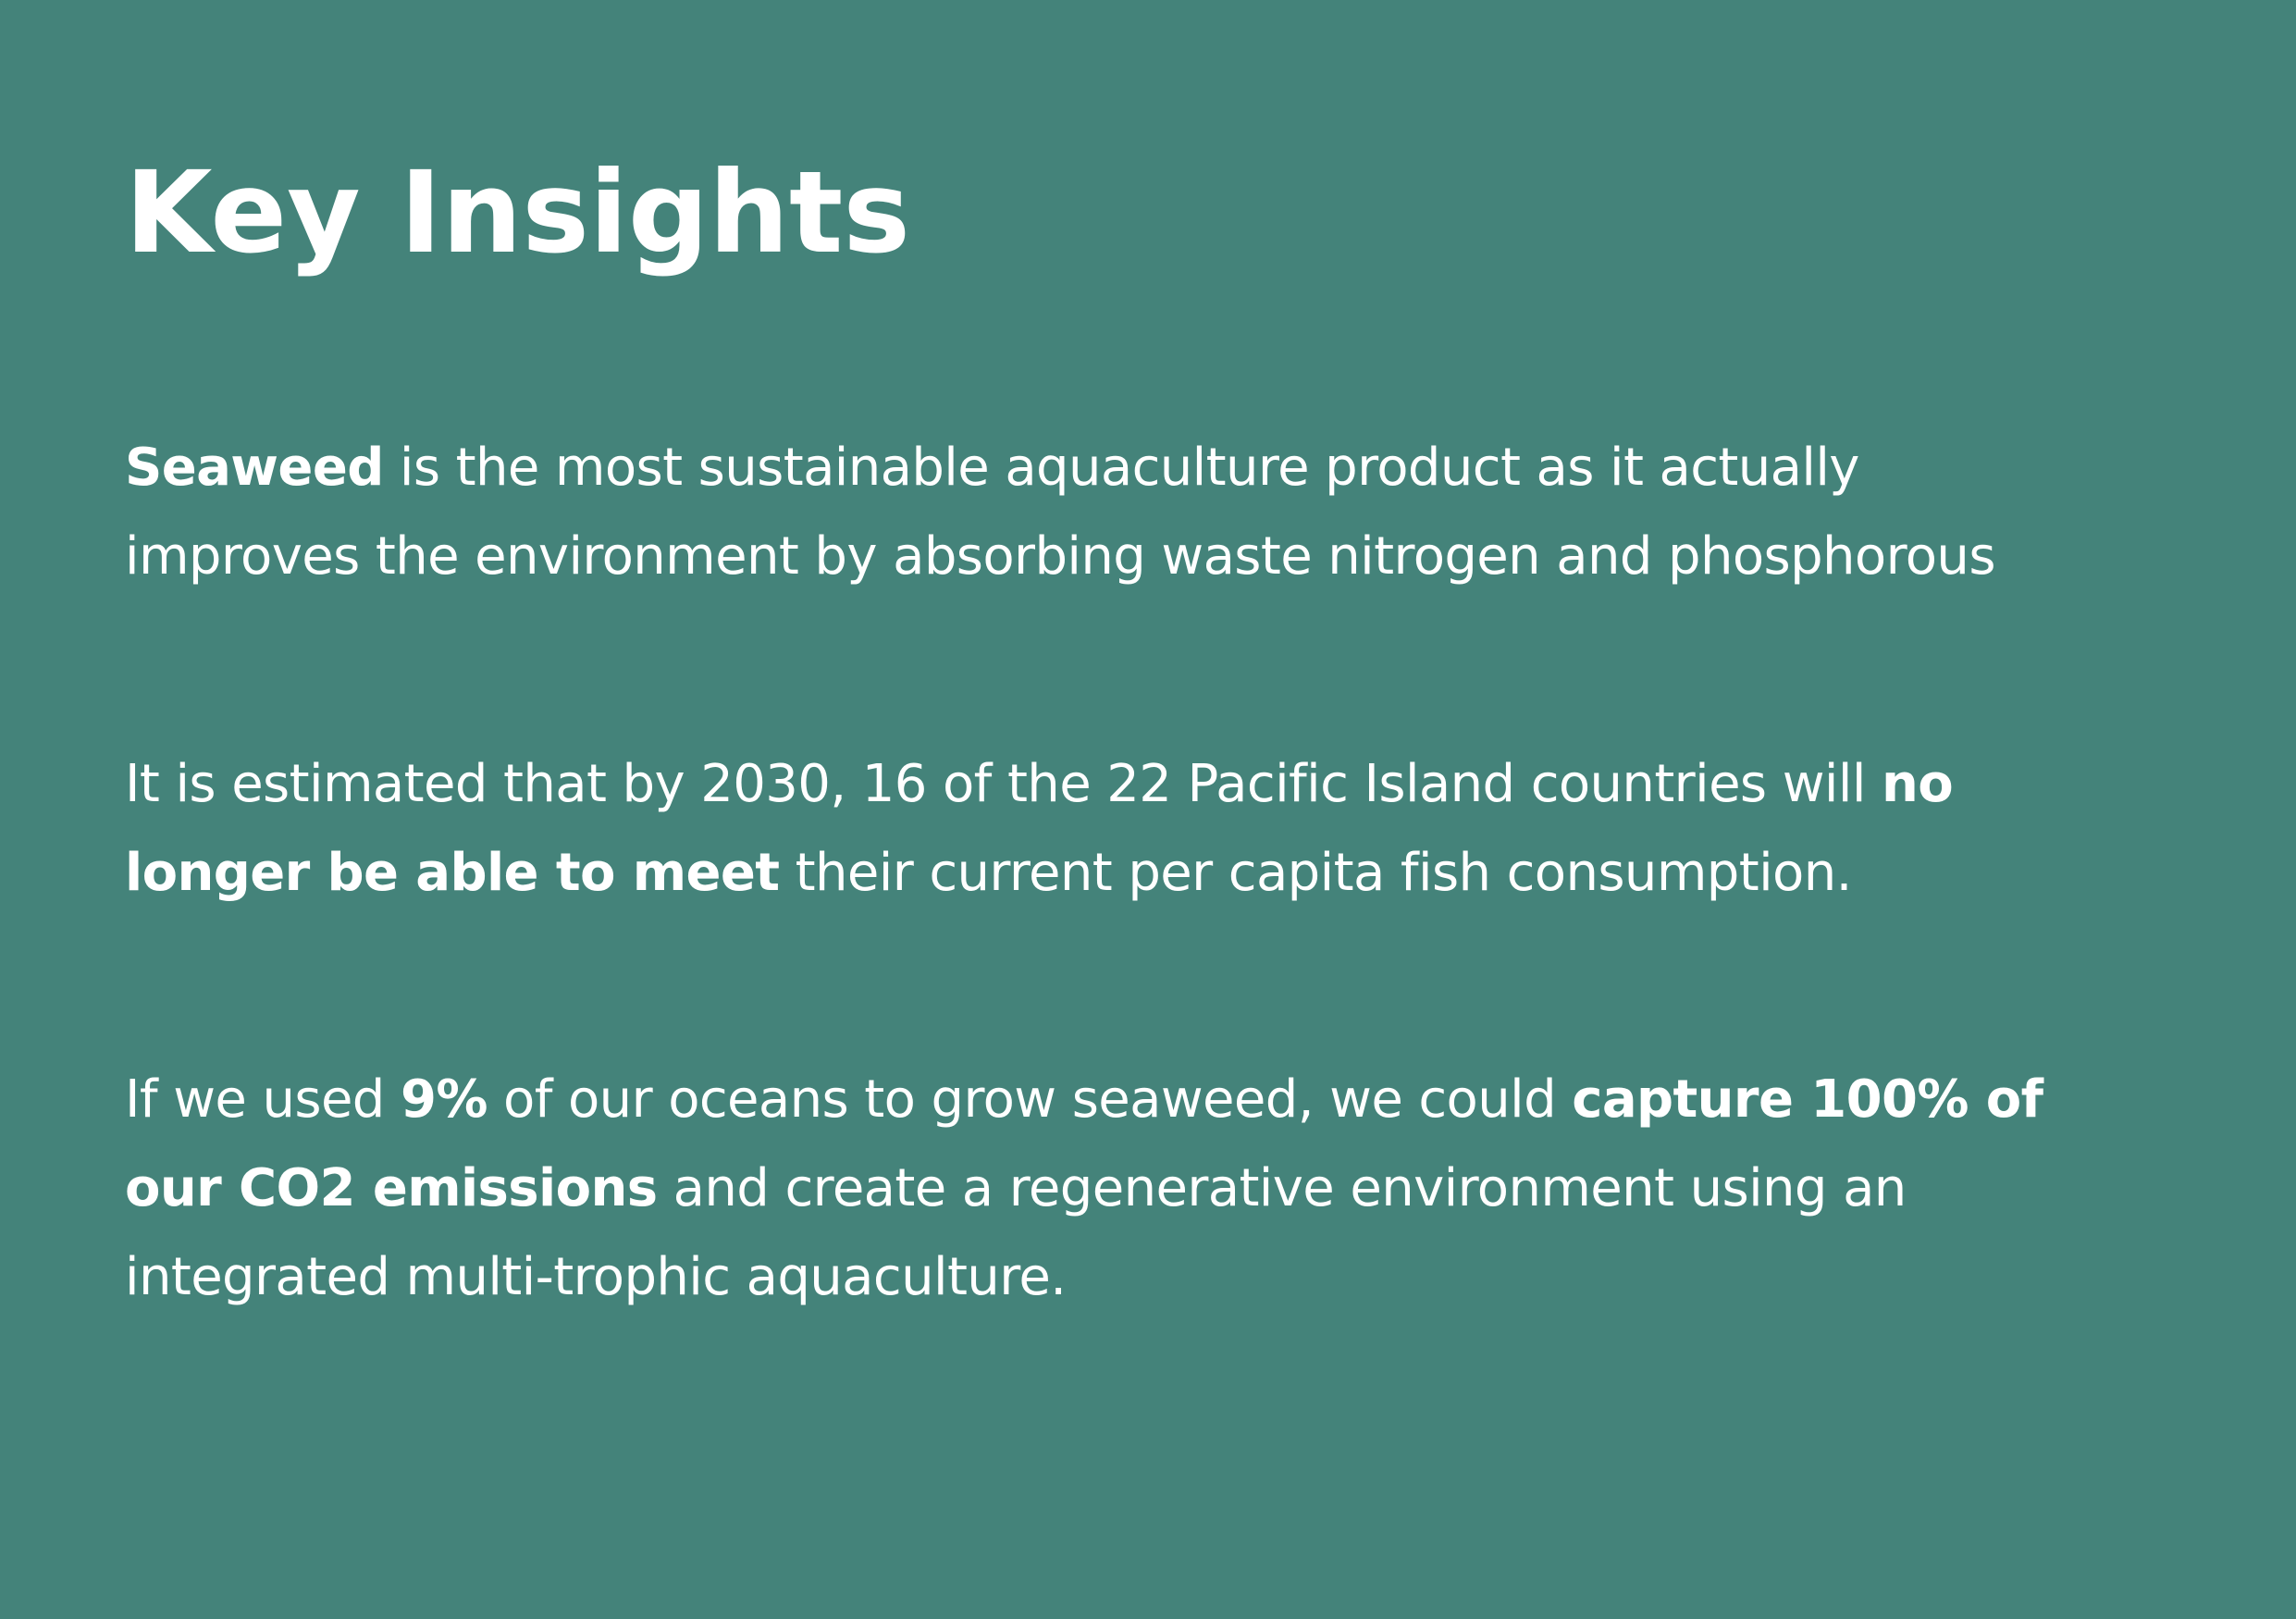 This screenshot has width=2296, height=1619. Describe the element at coordinates (1170, 1277) in the screenshot. I see `paragraph-line: integrated multi-trophic aquaculture.` at that location.